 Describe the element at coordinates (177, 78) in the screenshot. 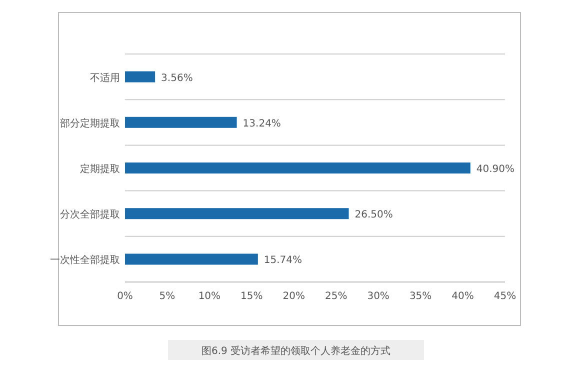

I see `data-label: 3.56%` at that location.